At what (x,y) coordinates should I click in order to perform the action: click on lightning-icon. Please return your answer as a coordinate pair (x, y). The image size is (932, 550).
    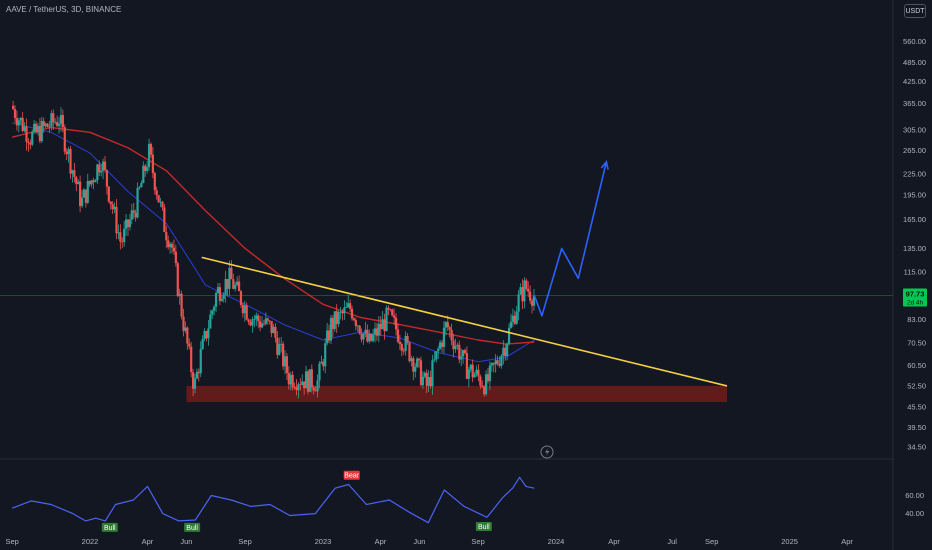
    Looking at the image, I should click on (547, 452).